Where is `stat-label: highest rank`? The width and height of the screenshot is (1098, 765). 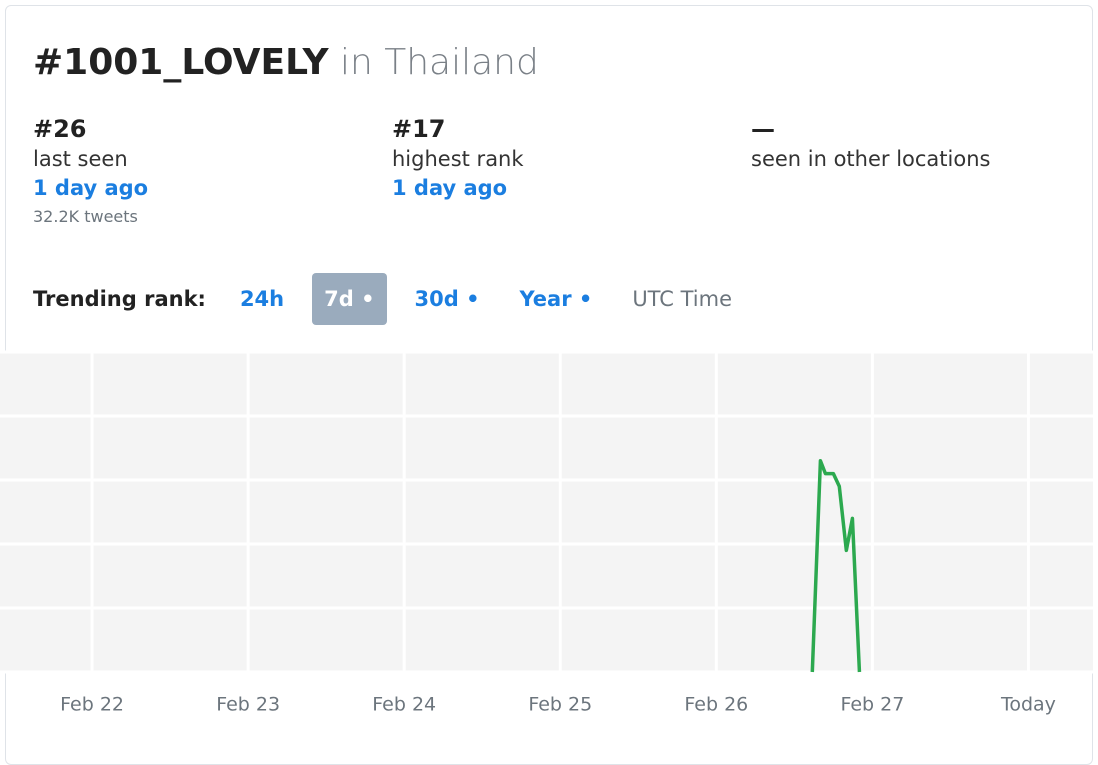
stat-label: highest rank is located at coordinates (458, 159).